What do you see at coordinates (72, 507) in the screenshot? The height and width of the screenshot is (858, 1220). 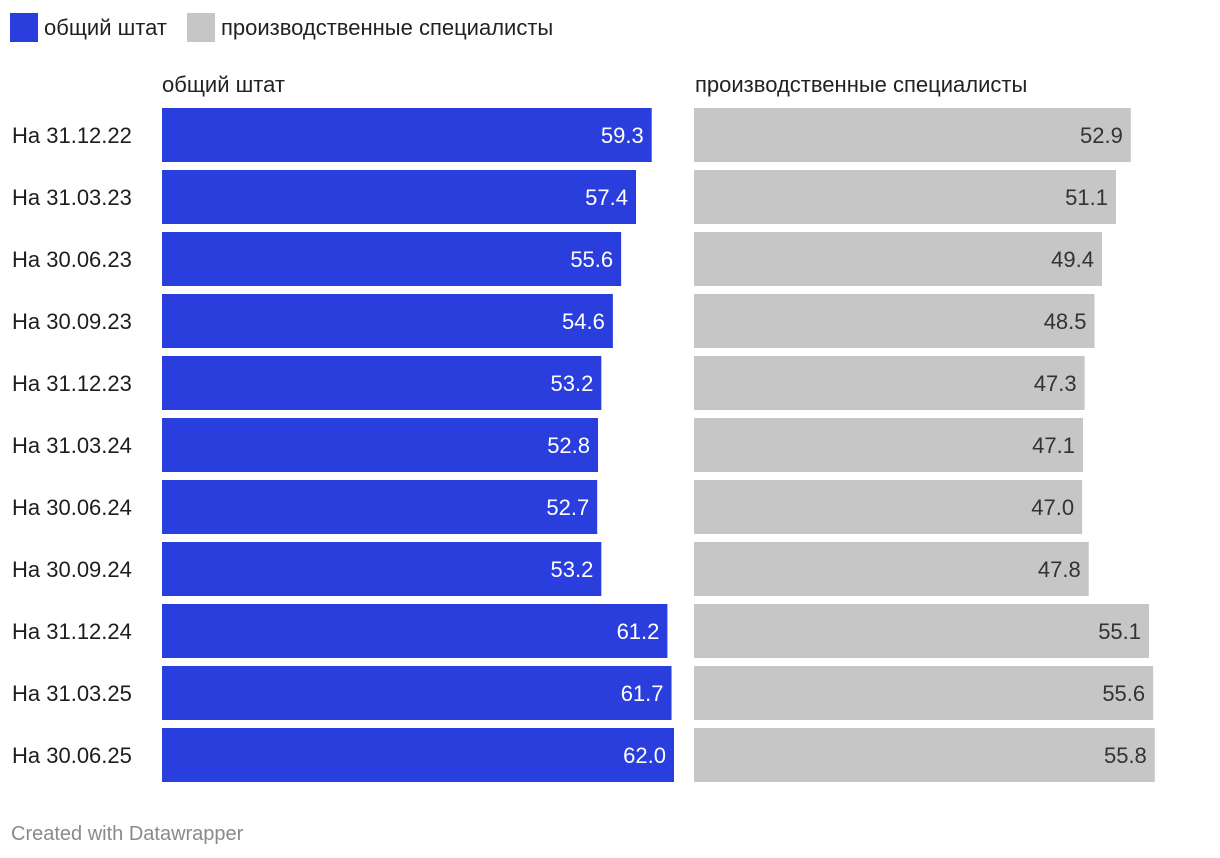 I see `row-label: На 30.06.24` at bounding box center [72, 507].